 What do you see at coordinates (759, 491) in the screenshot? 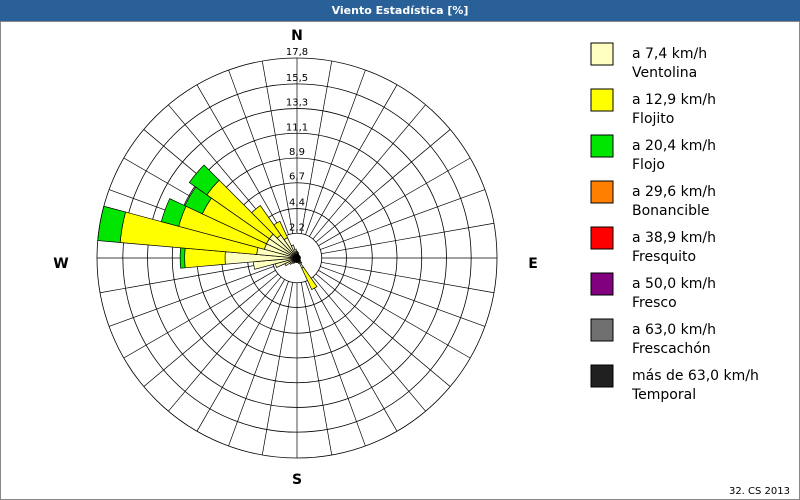
I see `footer: 32. CS 2013` at bounding box center [759, 491].